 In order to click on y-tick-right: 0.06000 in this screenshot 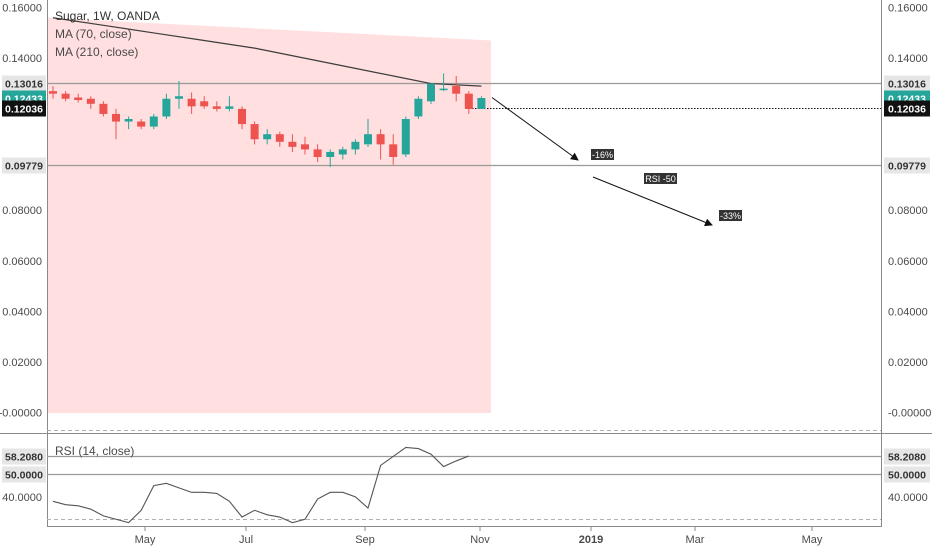, I will do `click(908, 262)`.